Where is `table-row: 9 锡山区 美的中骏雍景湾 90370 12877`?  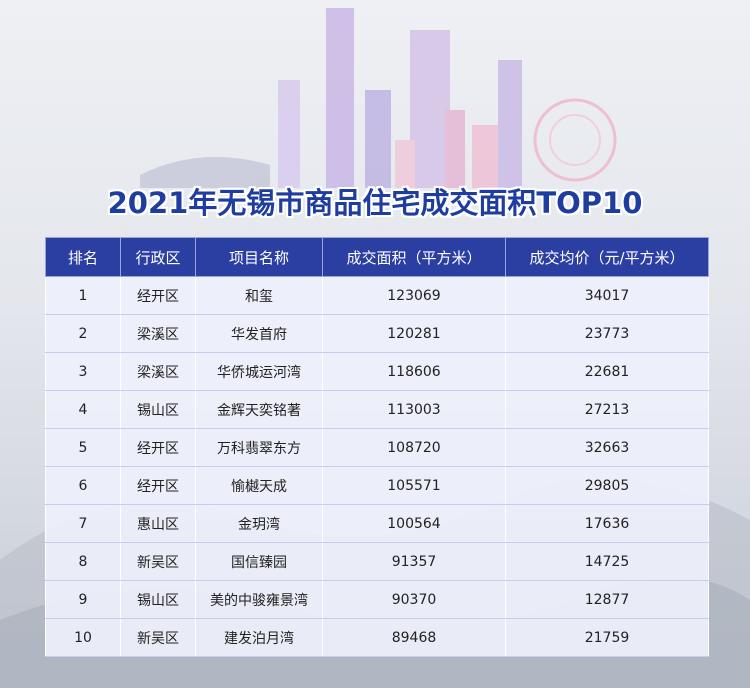 table-row: 9 锡山区 美的中骏雍景湾 90370 12877 is located at coordinates (377, 599).